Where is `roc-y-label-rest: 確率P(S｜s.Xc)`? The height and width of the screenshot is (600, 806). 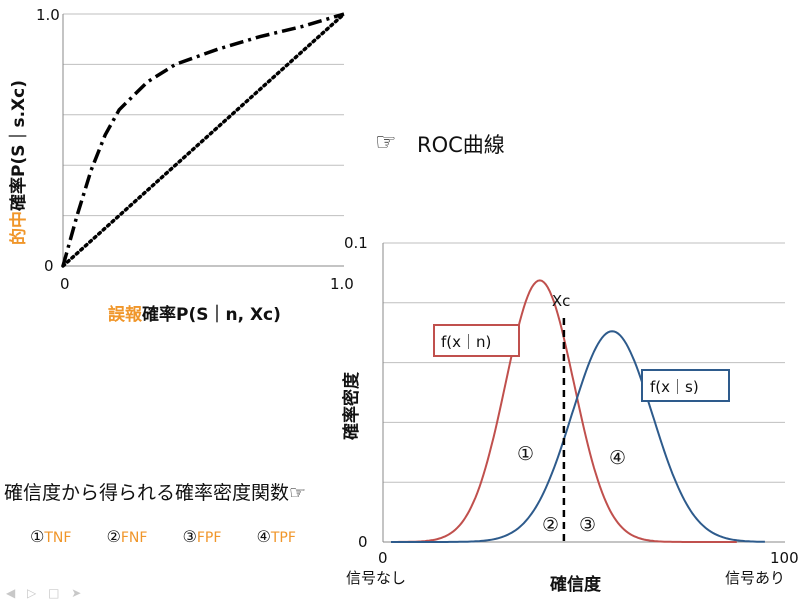 roc-y-label-rest: 確率P(S｜s.Xc) is located at coordinates (18, 145).